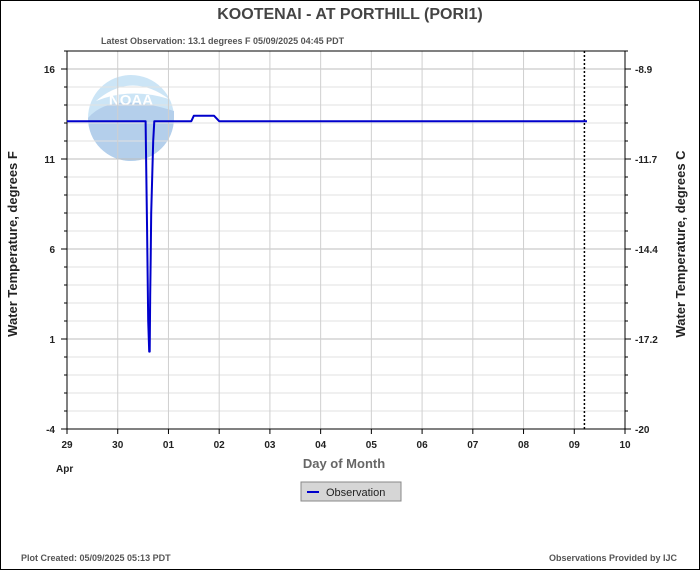 This screenshot has height=570, width=700. I want to click on y-tick-label-left: 16, so click(50, 70).